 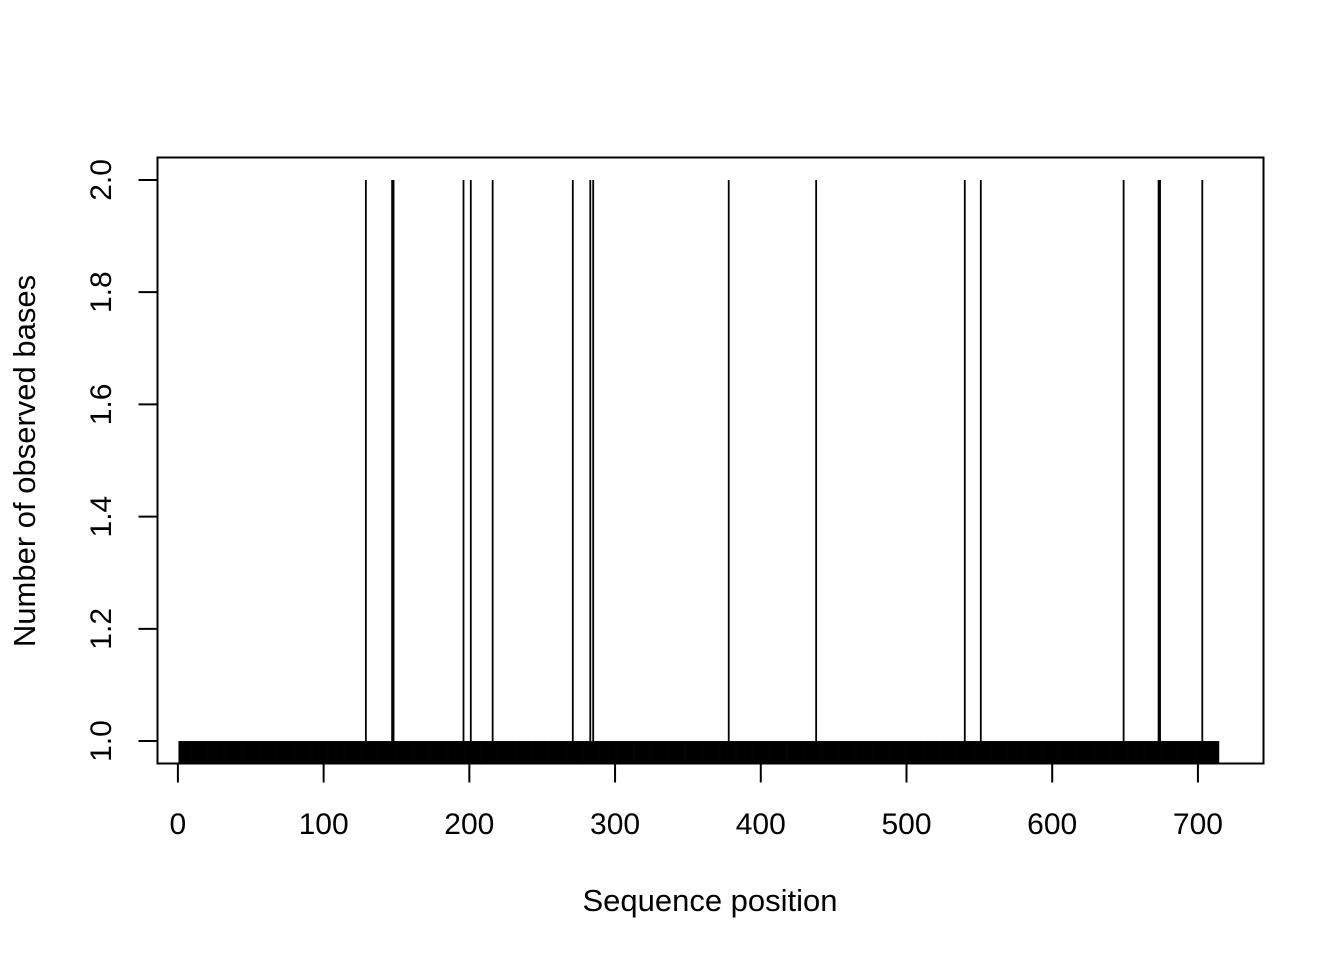 I want to click on y-tick-label: 1.8, so click(x=101, y=292).